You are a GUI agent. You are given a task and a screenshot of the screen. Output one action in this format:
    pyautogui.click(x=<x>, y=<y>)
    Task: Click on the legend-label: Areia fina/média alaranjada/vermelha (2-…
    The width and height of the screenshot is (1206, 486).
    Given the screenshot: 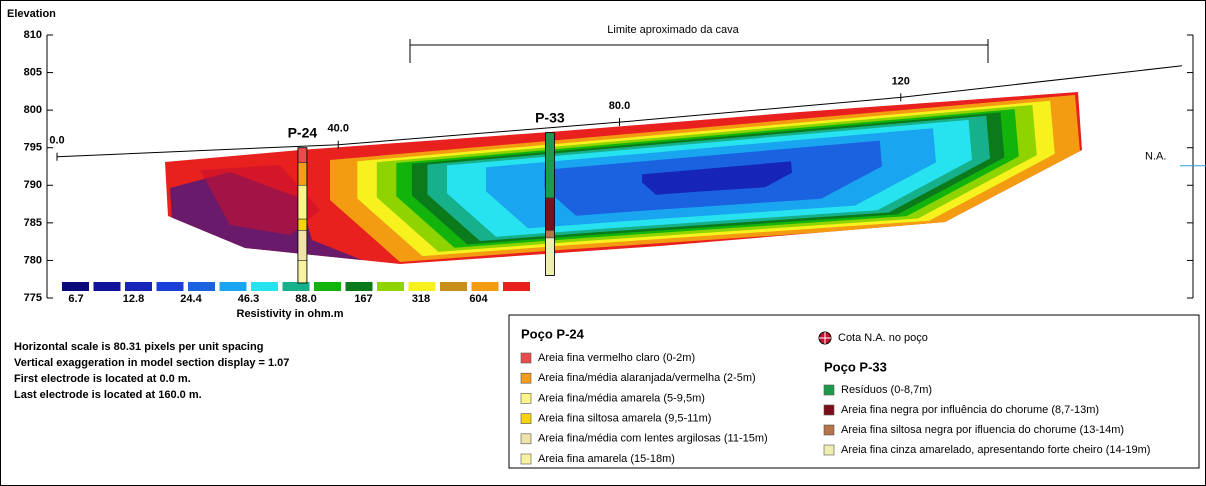 What is the action you would take?
    pyautogui.click(x=647, y=378)
    